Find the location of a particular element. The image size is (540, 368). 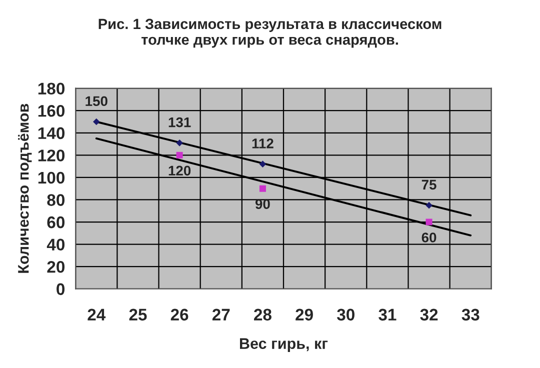

x-tick-label: 26 is located at coordinates (179, 314).